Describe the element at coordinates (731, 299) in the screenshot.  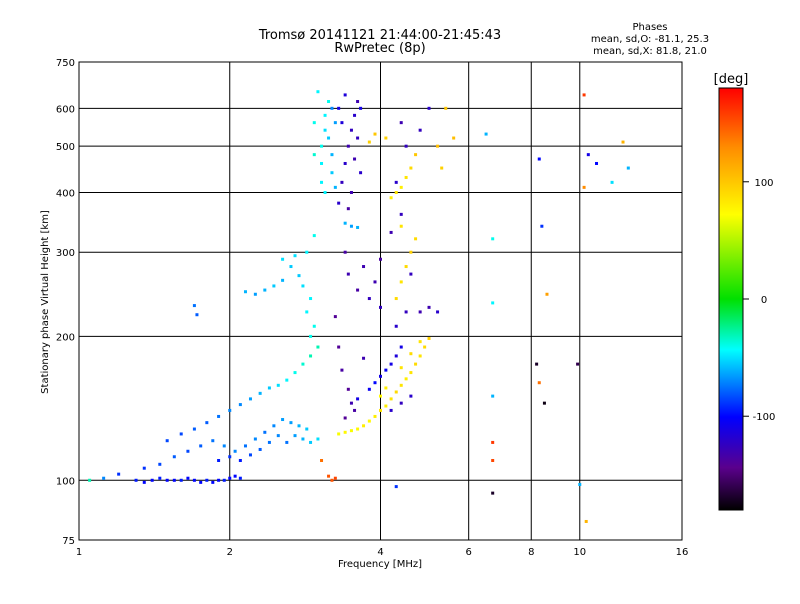
I see `colorbar` at that location.